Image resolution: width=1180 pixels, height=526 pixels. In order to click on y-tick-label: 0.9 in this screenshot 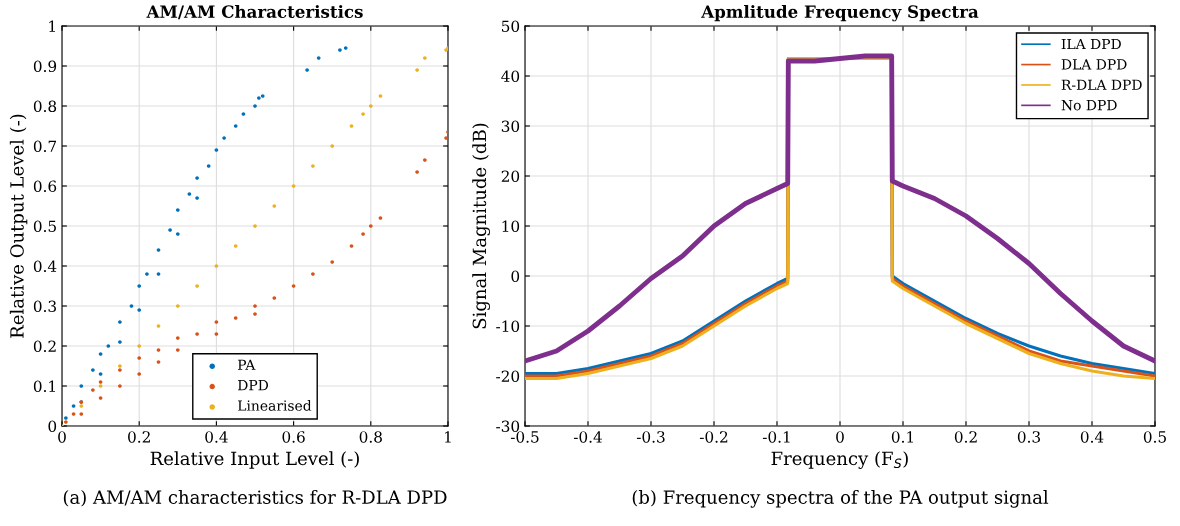, I will do `click(45, 66)`.